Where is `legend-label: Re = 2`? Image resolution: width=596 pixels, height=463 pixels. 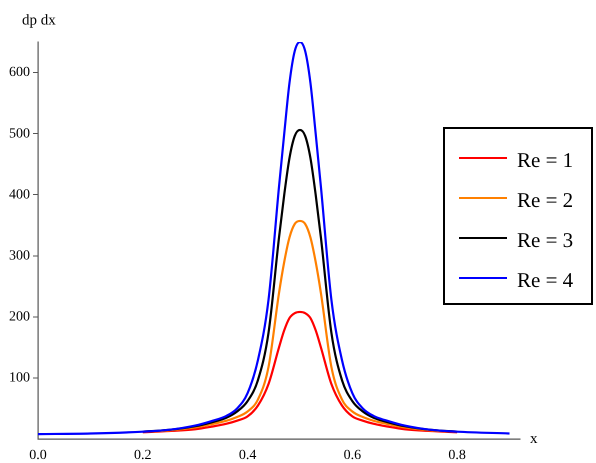 legend-label: Re = 2 is located at coordinates (545, 200).